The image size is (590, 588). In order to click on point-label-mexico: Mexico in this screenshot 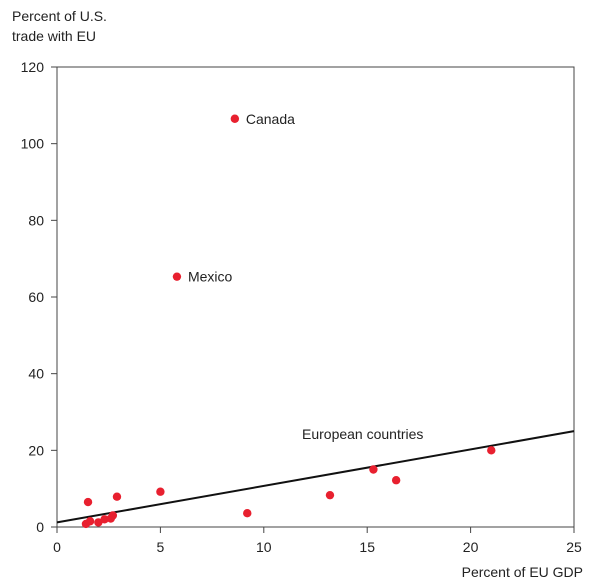, I will do `click(210, 277)`.